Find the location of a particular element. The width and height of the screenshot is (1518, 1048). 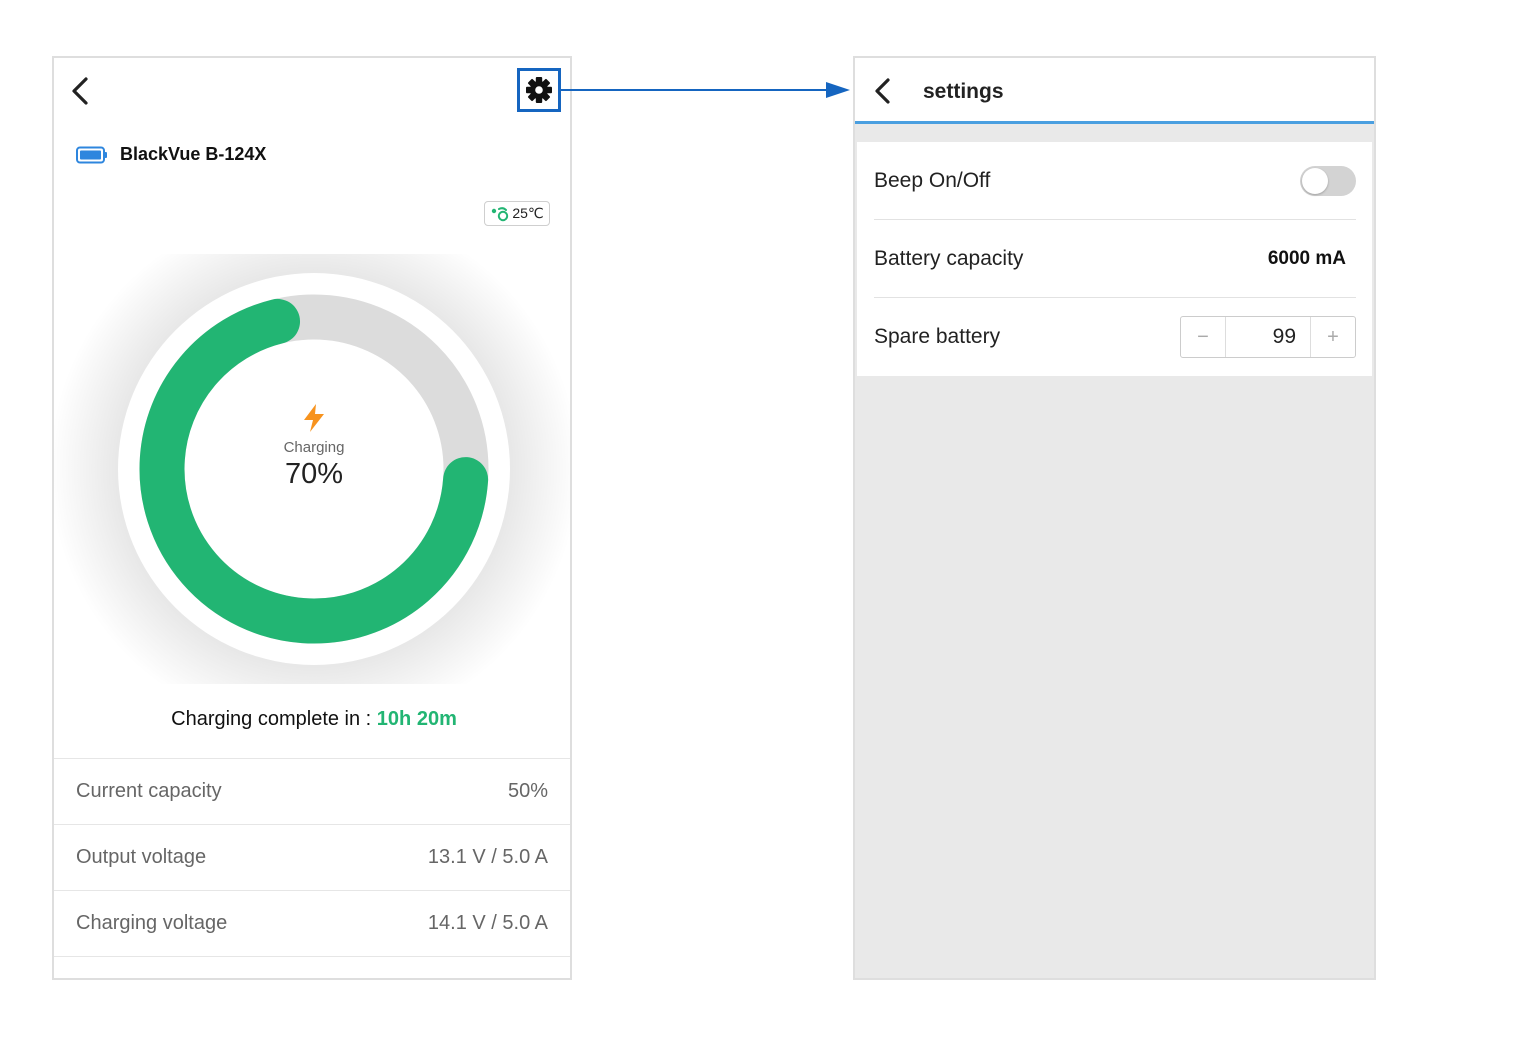

device-header: BlackVue B-124X is located at coordinates (171, 154).